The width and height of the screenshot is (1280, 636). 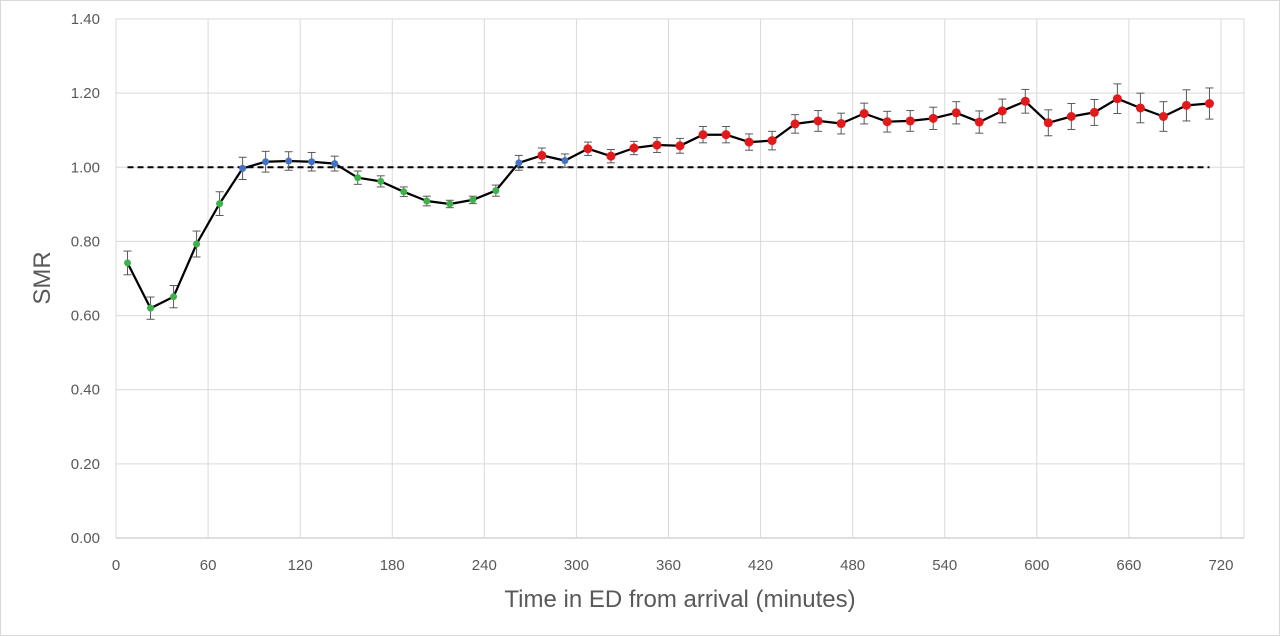 I want to click on x-tick-label: 540, so click(x=944, y=565).